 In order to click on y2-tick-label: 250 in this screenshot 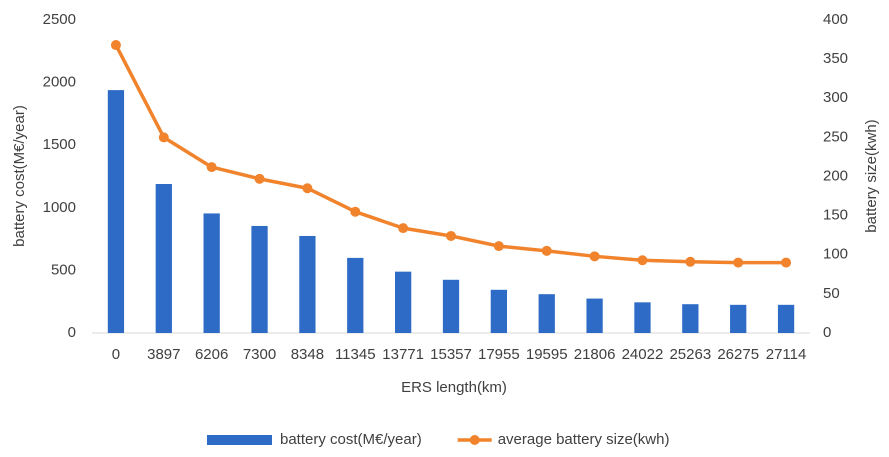, I will do `click(835, 136)`.